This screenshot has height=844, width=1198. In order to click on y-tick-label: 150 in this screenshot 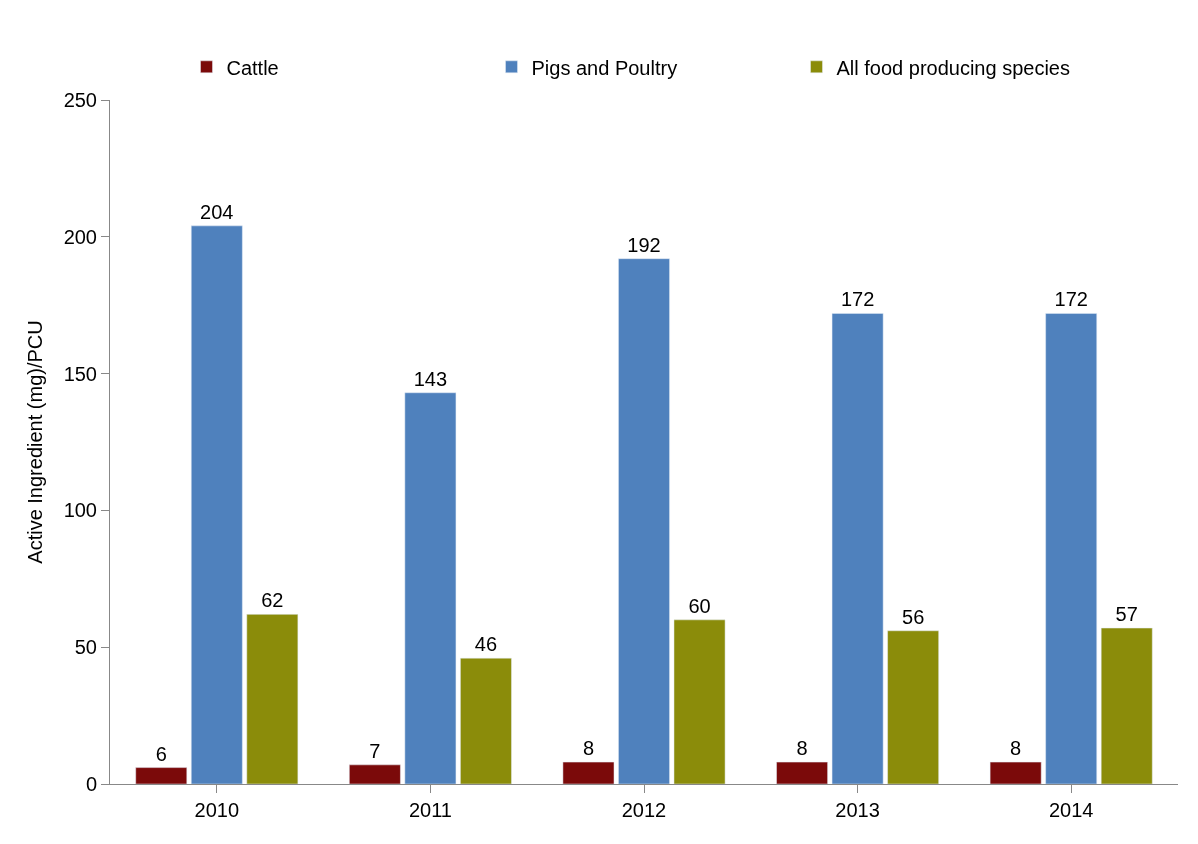, I will do `click(80, 373)`.